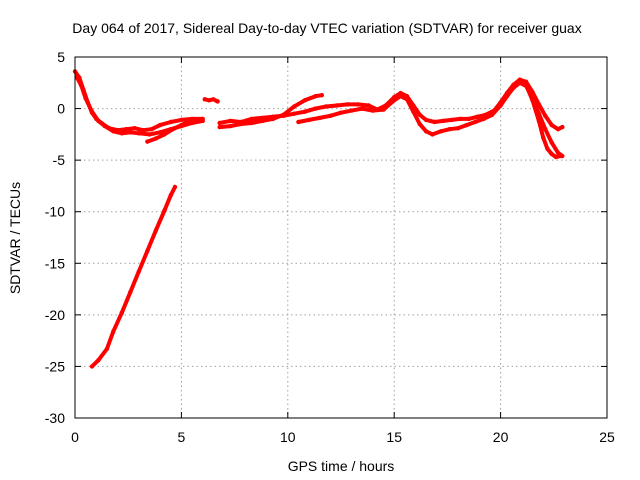 The image size is (640, 480). I want to click on series-line, so click(139, 101).